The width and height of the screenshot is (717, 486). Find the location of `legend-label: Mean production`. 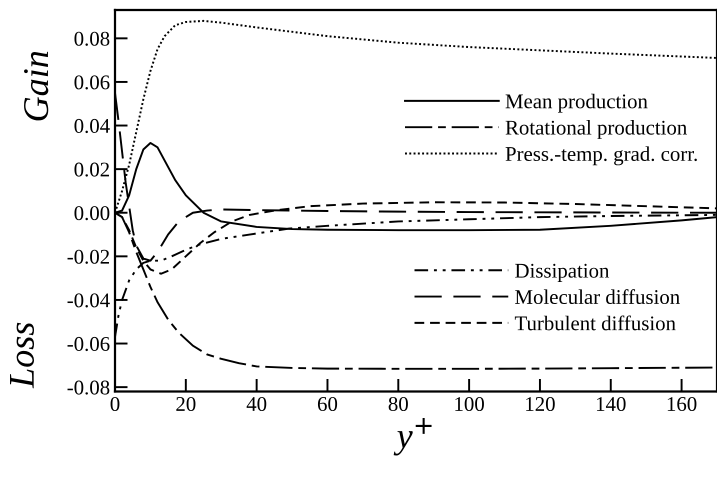

legend-label: Mean production is located at coordinates (577, 103).